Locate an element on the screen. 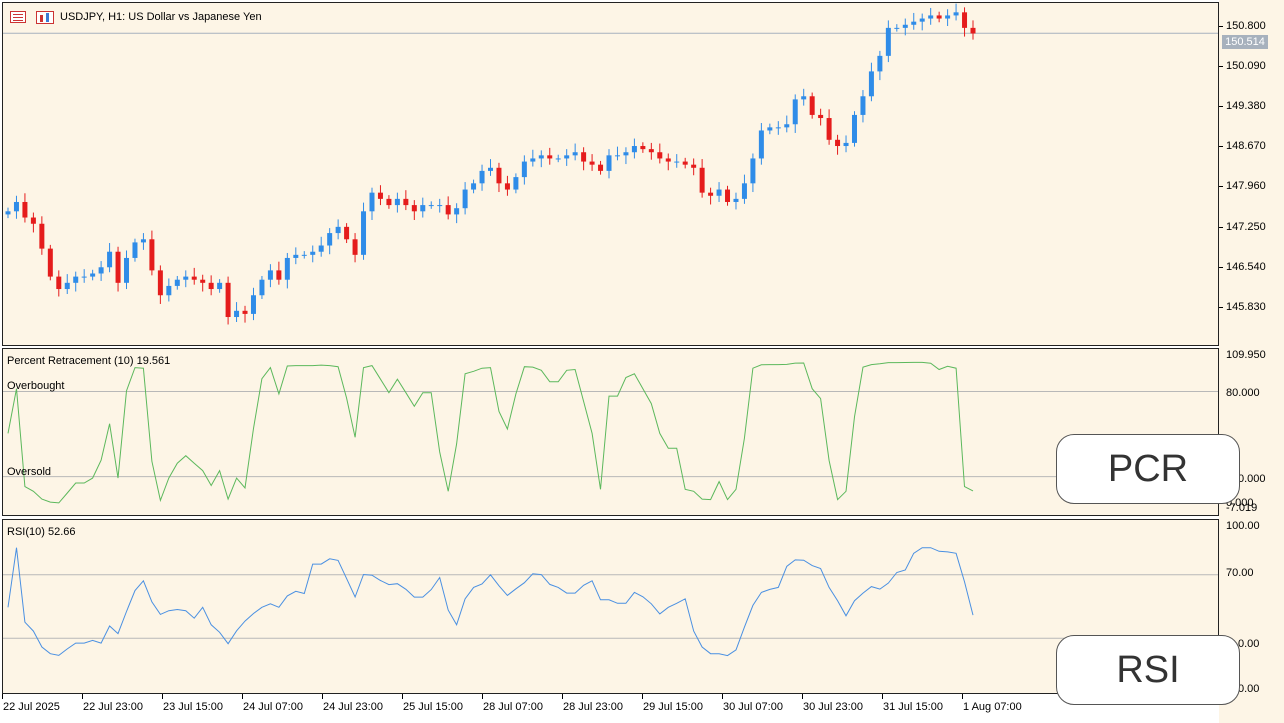  chart-list-icon is located at coordinates (18, 17).